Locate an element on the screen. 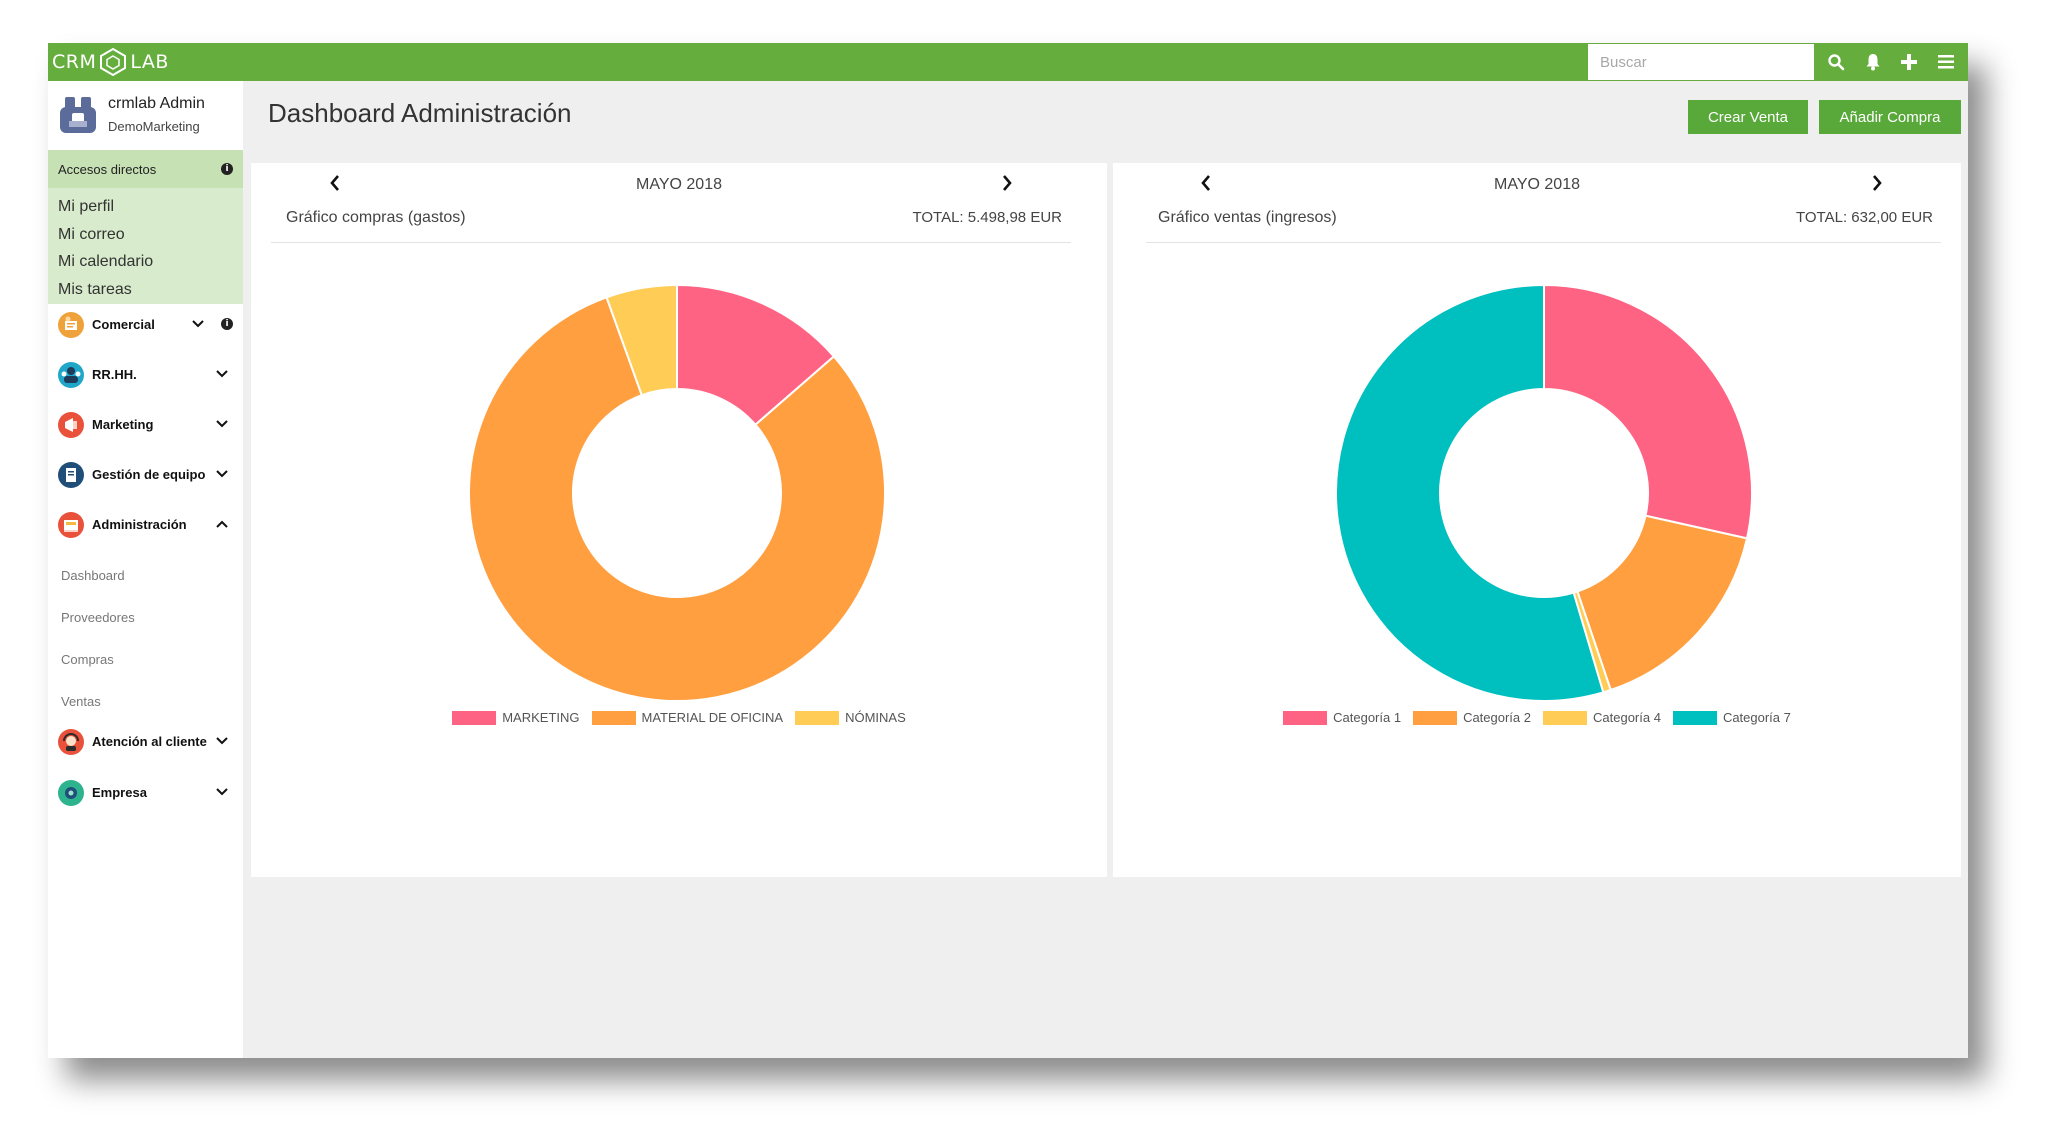 The height and width of the screenshot is (1133, 2056). chart-total: TOTAL: 632,00 EUR is located at coordinates (1864, 217).